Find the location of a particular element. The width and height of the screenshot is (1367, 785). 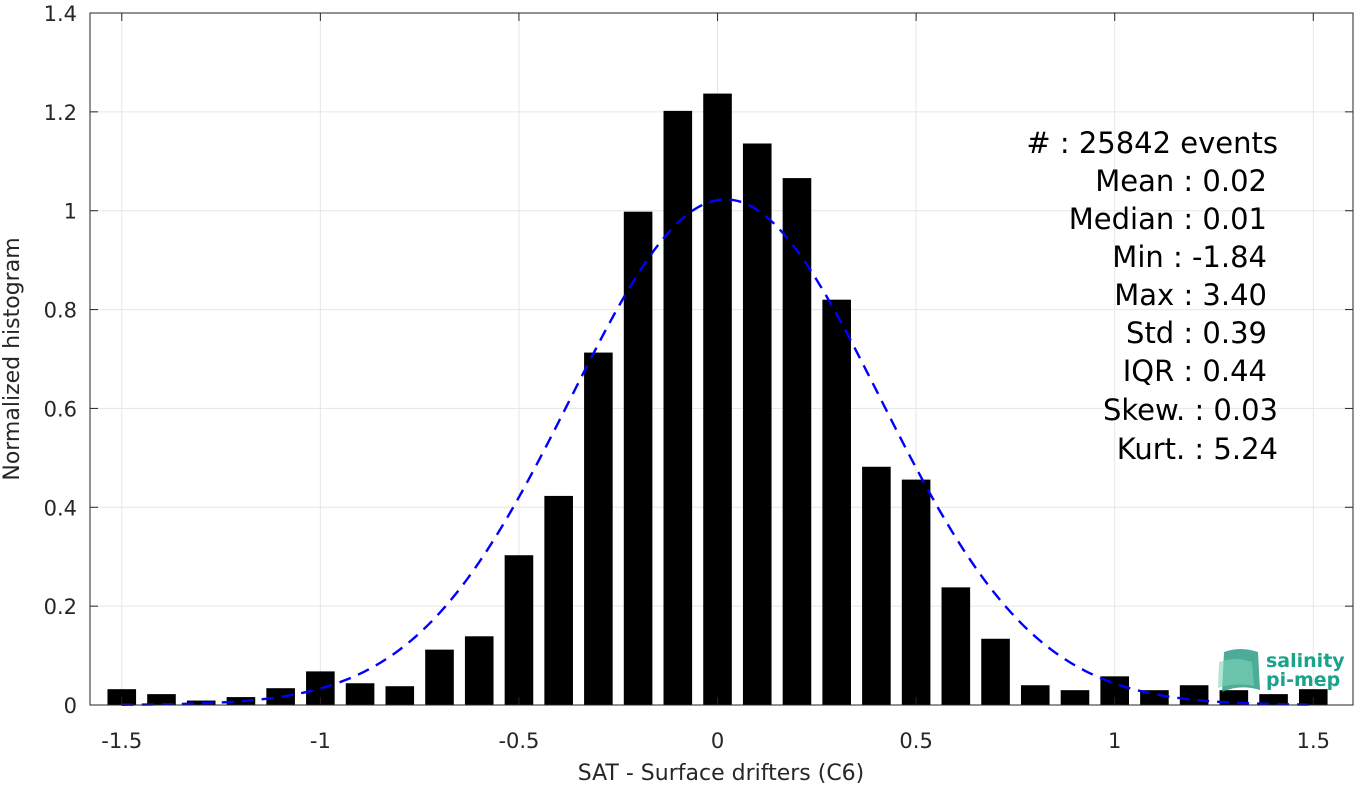

logo-text-salinity: salinity is located at coordinates (1305, 661).